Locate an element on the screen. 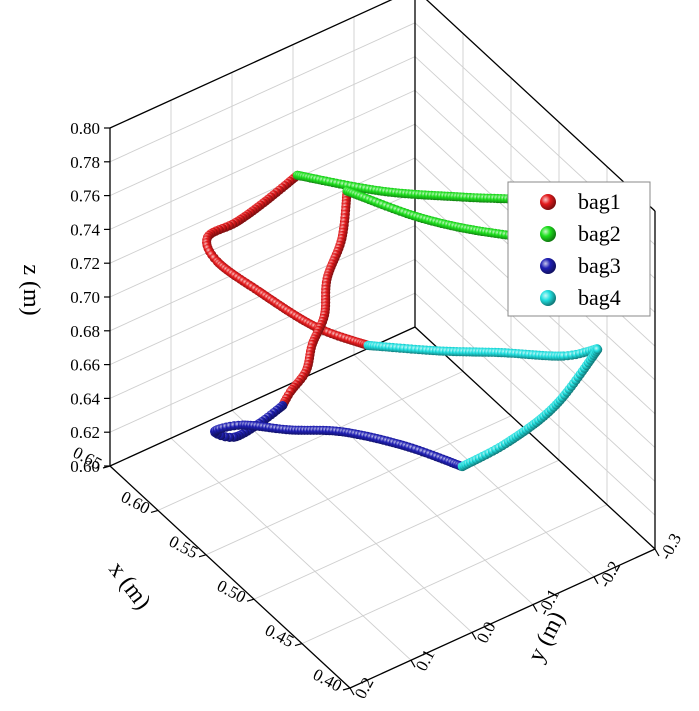  z-tick-label: 0.66 is located at coordinates (85, 365).